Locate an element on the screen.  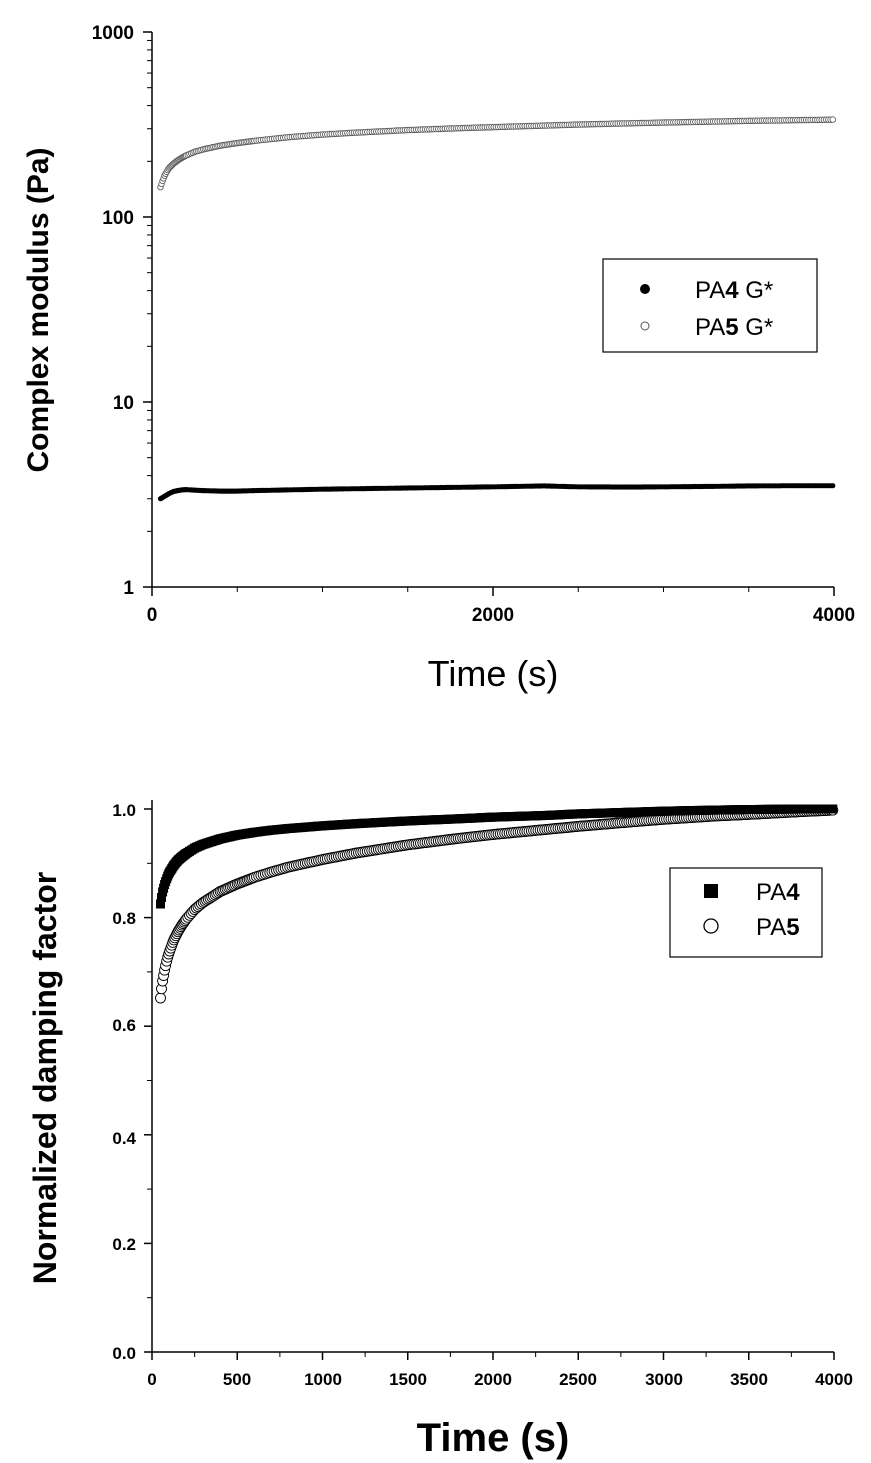
bottom-y-axis-title: Normalized damping factor is located at coordinates (45, 1078).